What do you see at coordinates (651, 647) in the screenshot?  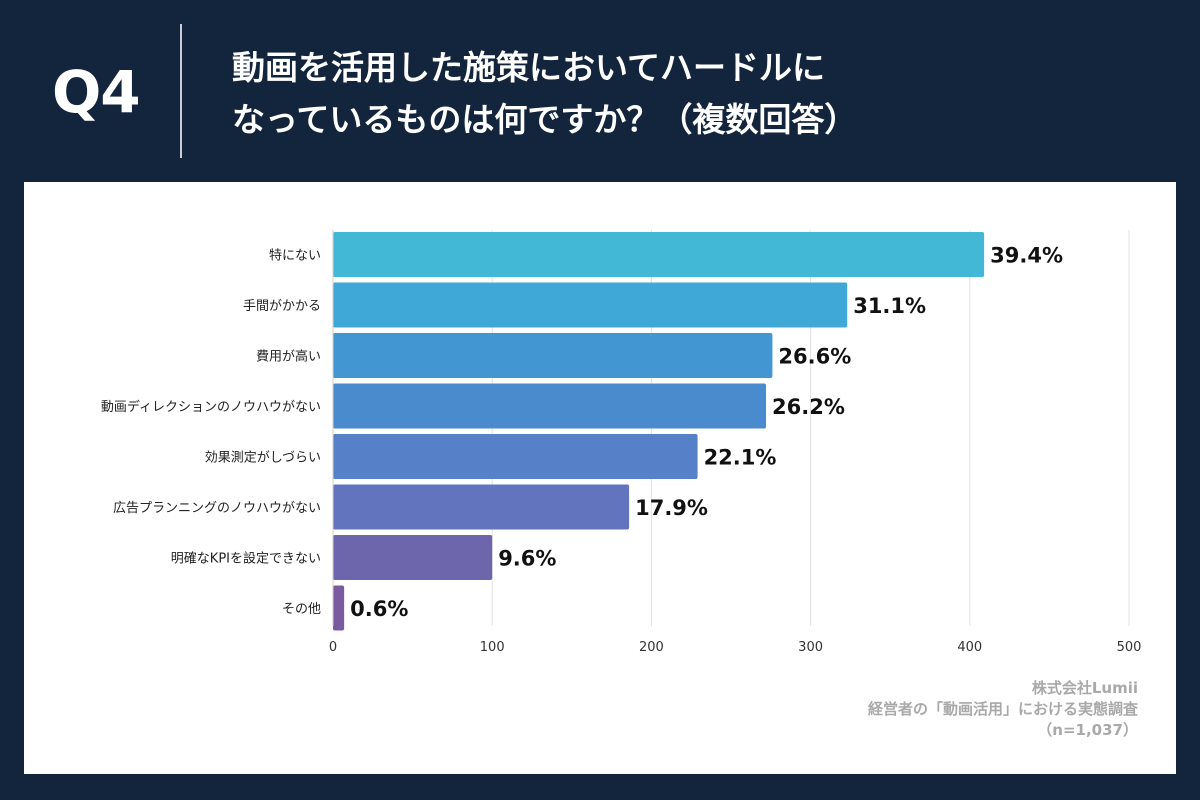 I see `x-tick-label: 200` at bounding box center [651, 647].